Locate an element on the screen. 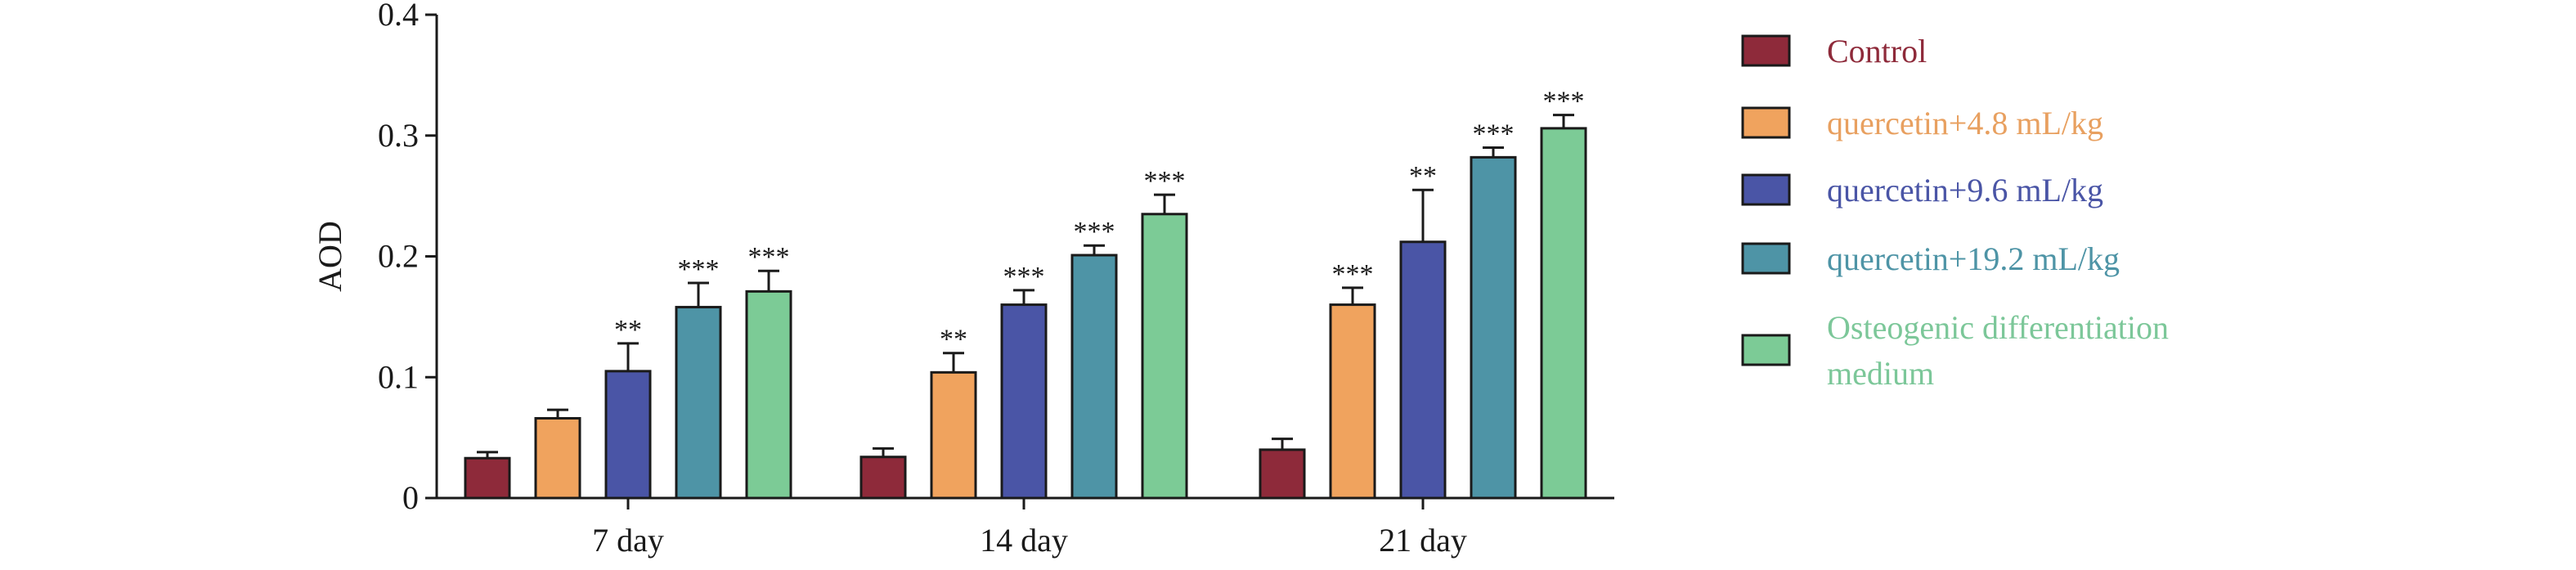 This screenshot has height=570, width=2576. legend-label: quercetin+9.6 mL/kg is located at coordinates (1965, 190).